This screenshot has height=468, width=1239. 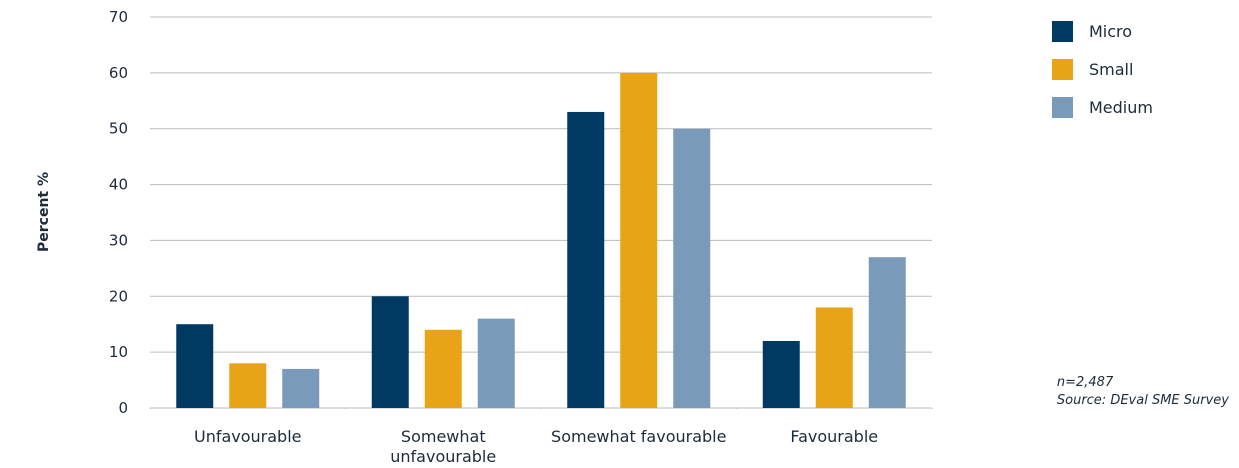 What do you see at coordinates (123, 408) in the screenshot?
I see `y-tick-label-0: 0` at bounding box center [123, 408].